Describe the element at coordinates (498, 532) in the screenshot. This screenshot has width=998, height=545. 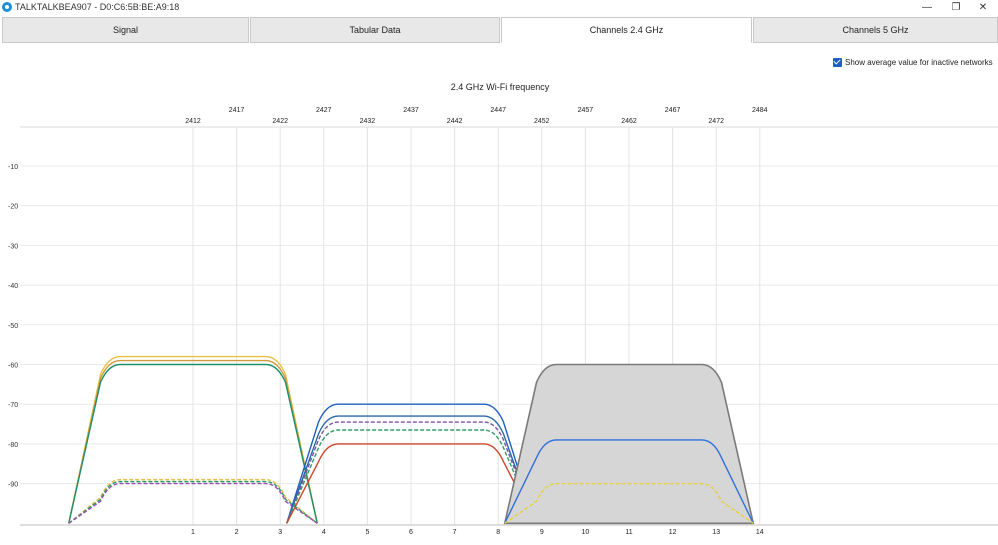
I see `channel-tick-label: 8` at that location.